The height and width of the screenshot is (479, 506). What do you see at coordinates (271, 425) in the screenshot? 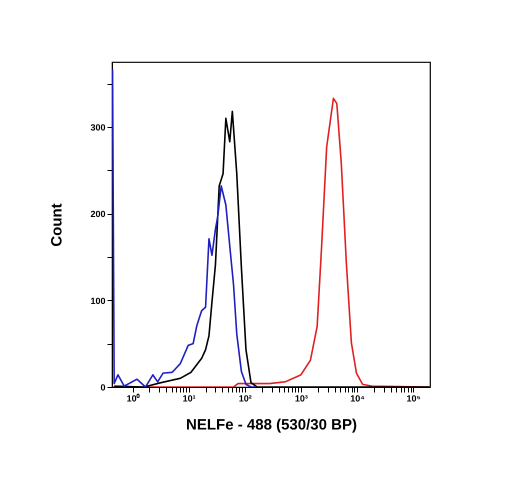
I see `x-axis-title: NELFe - 488 (530/30 BP)` at bounding box center [271, 425].